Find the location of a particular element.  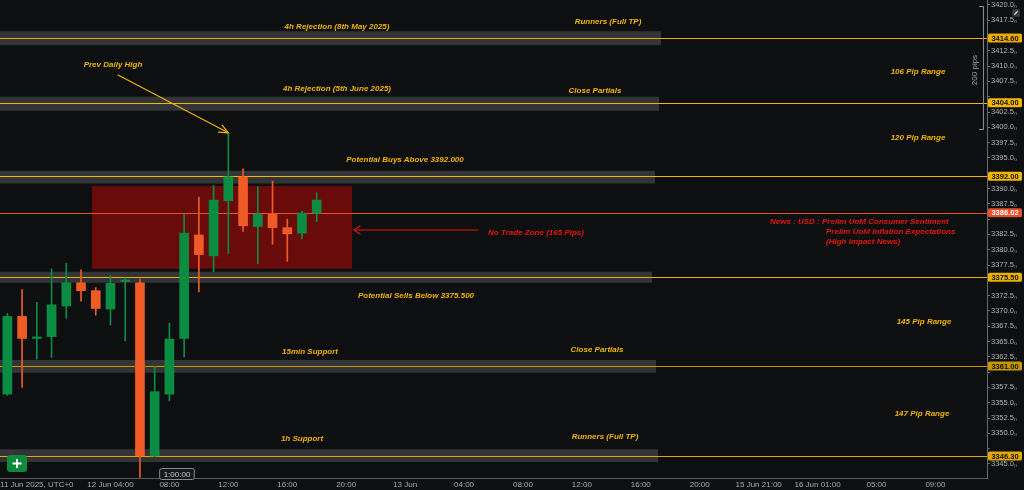

annotation: 147 Pip Range is located at coordinates (922, 414).